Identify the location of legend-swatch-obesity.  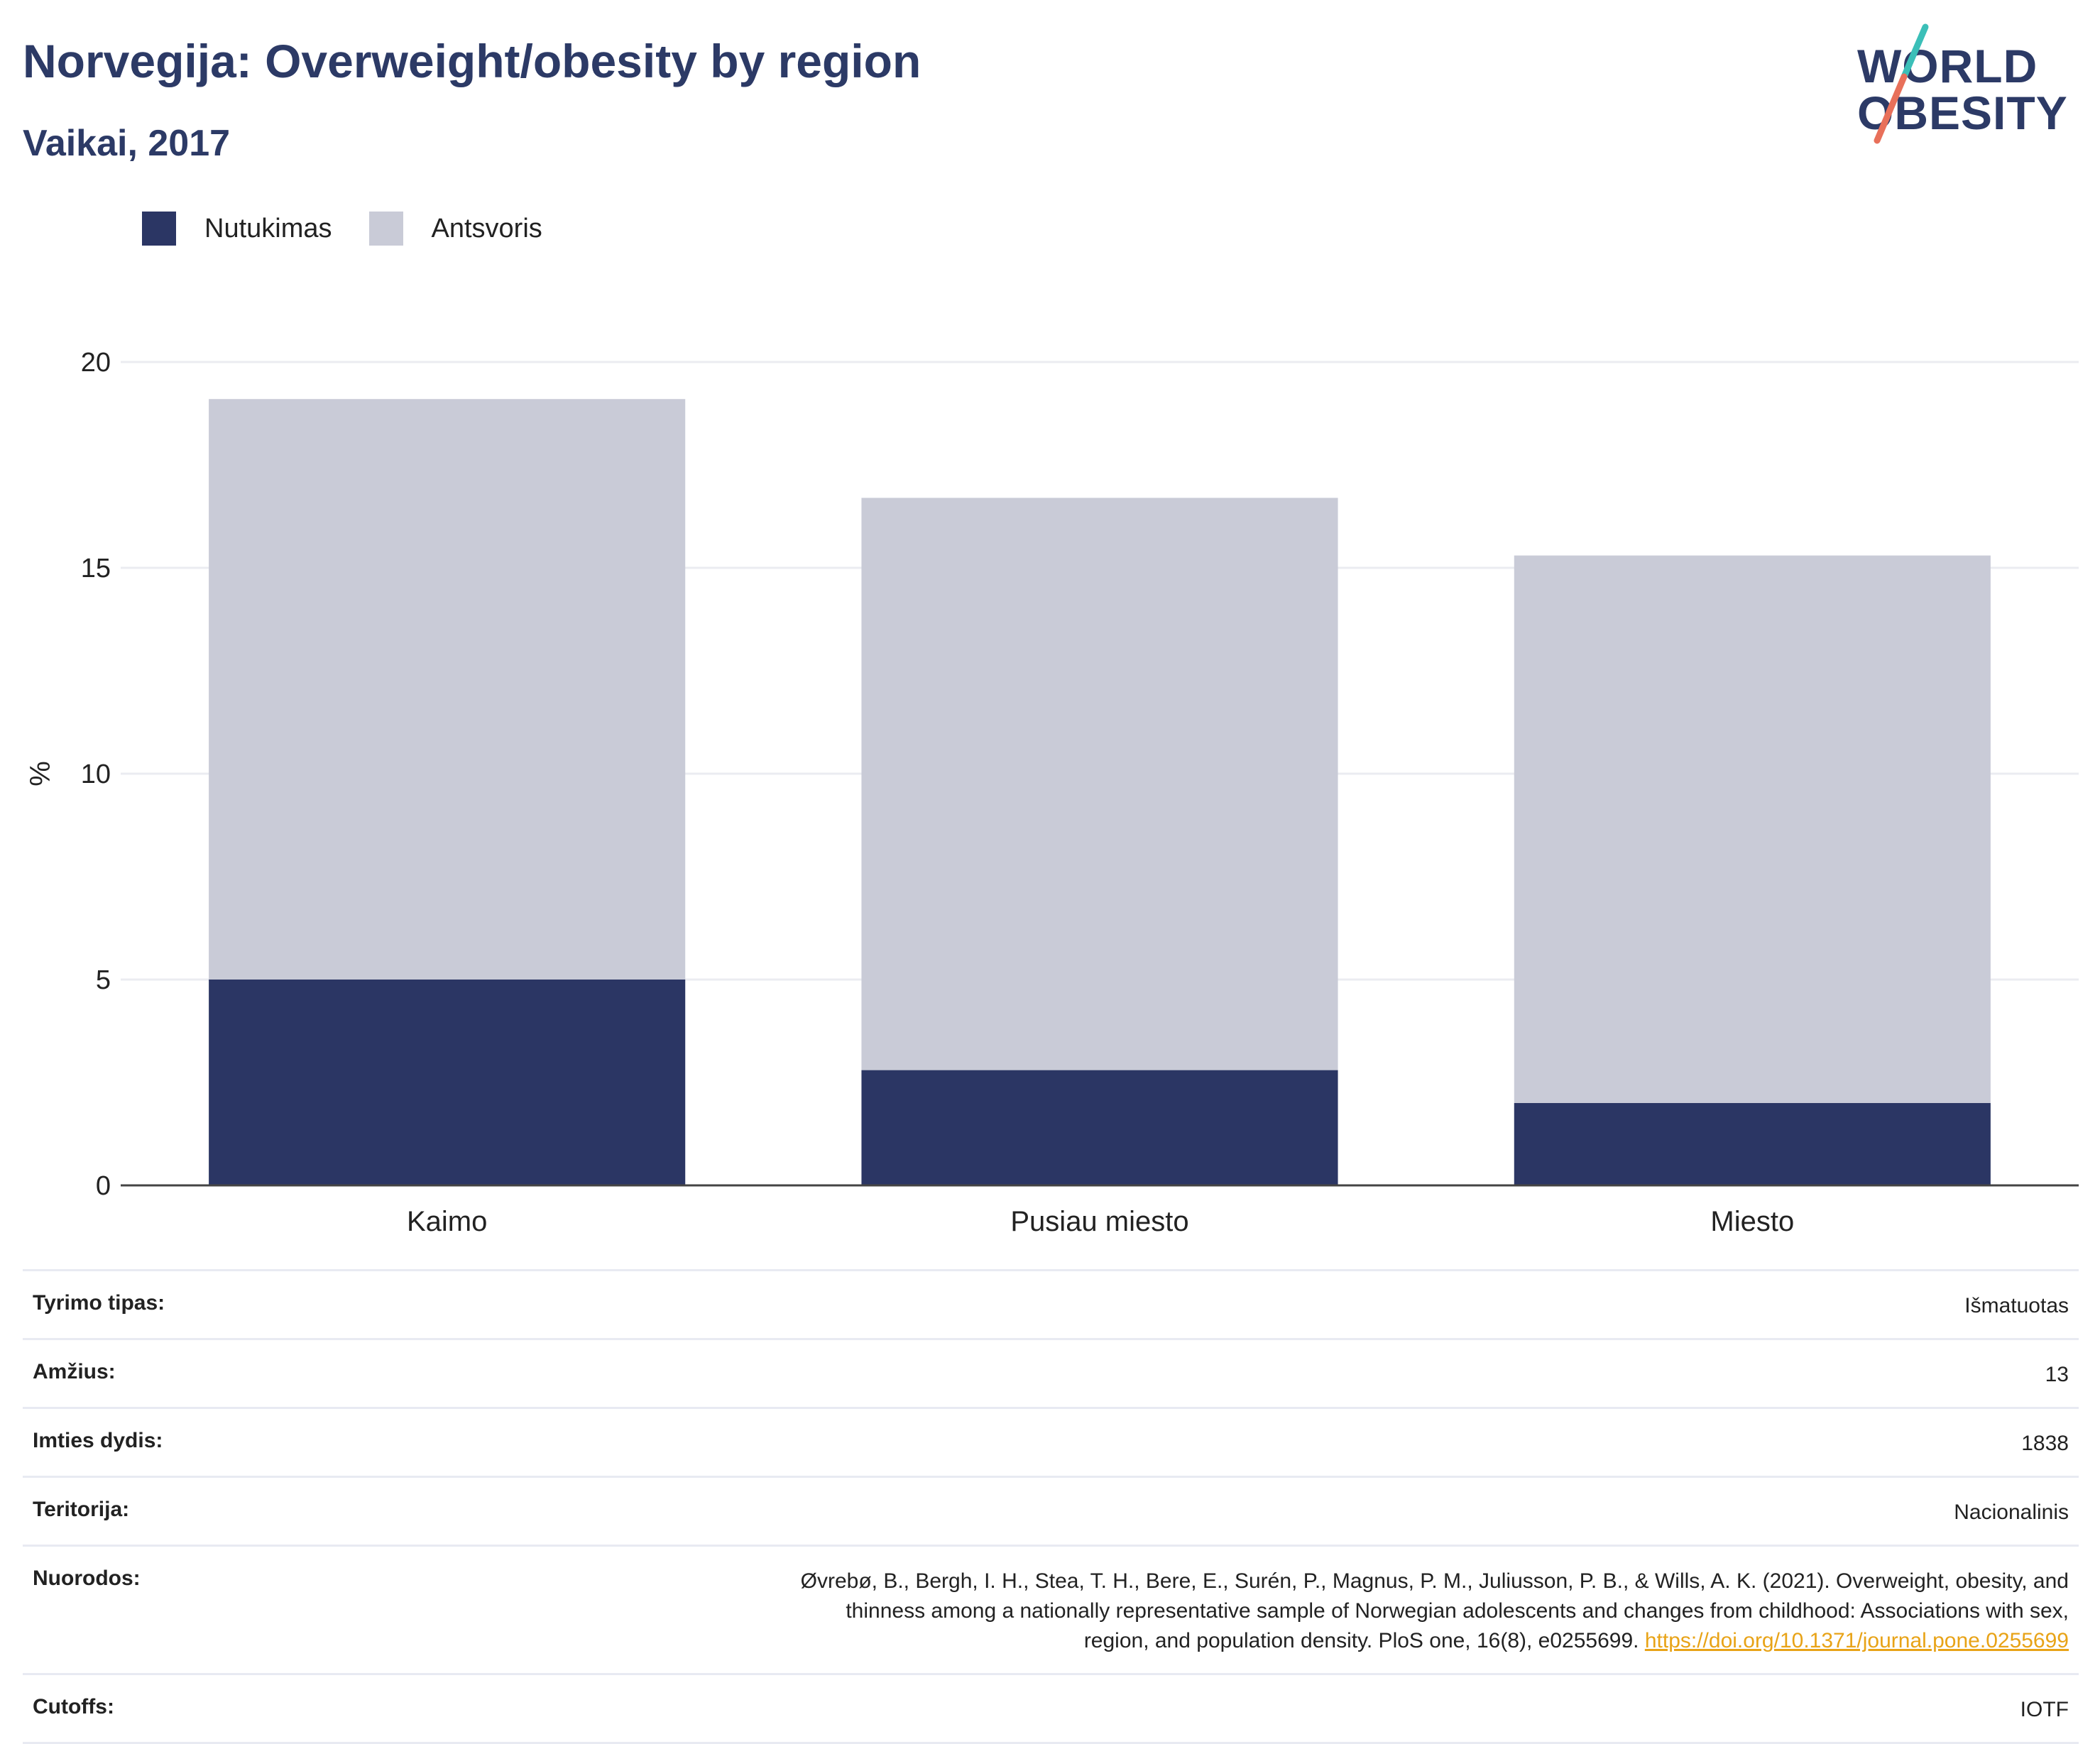
(159, 229).